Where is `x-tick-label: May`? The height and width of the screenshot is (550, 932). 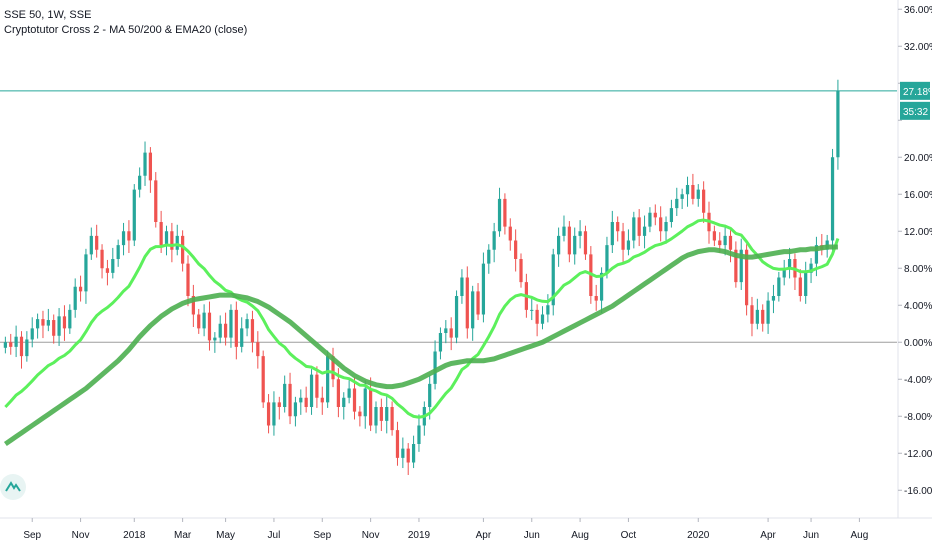
x-tick-label: May is located at coordinates (225, 535).